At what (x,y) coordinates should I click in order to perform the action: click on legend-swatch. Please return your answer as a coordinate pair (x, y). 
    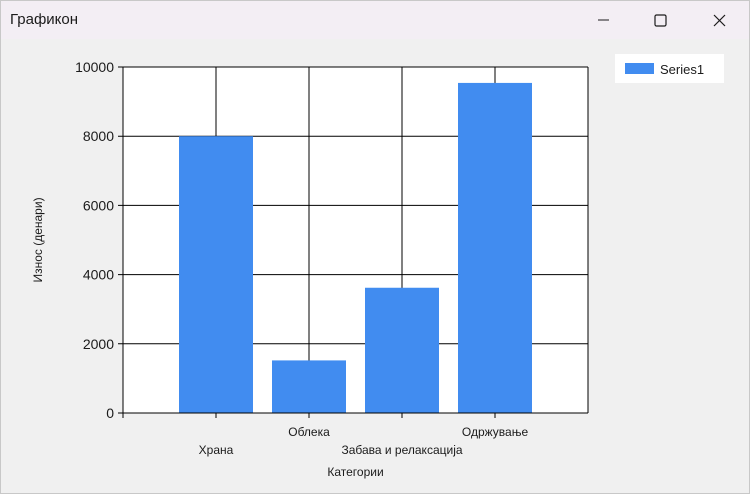
    Looking at the image, I should click on (639, 68).